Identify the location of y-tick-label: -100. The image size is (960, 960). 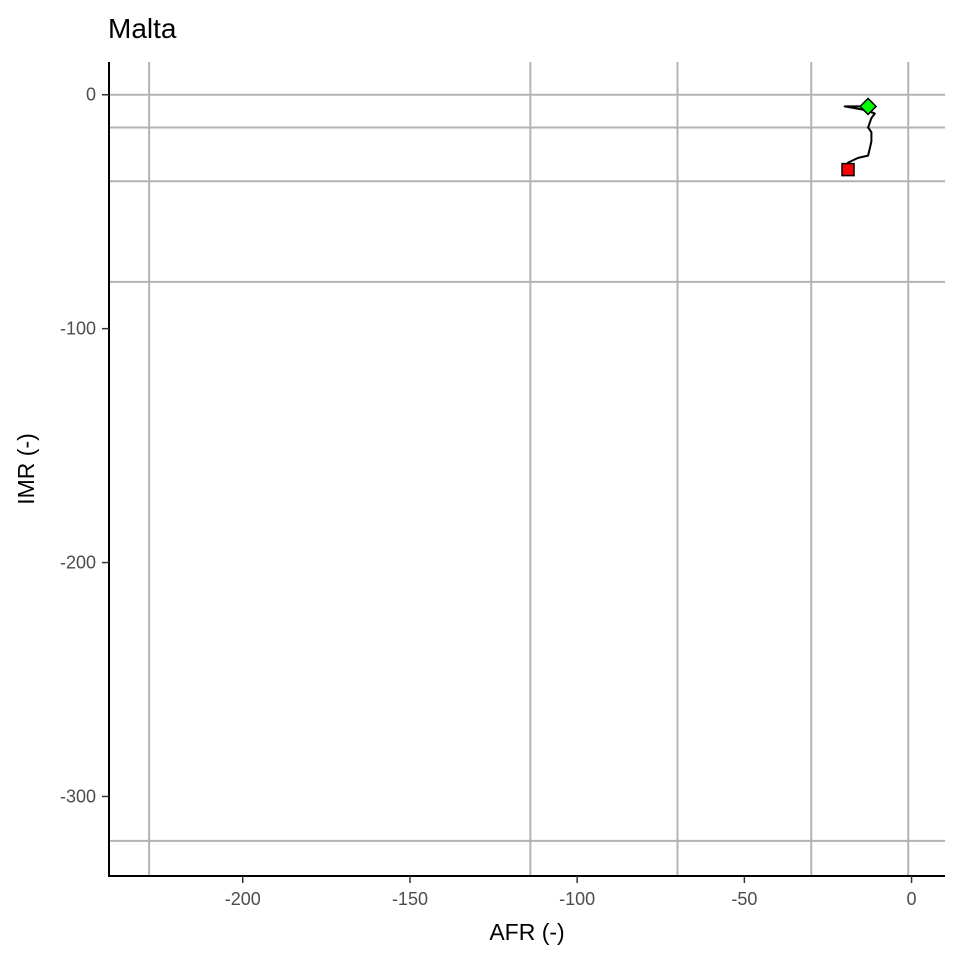
(78, 329).